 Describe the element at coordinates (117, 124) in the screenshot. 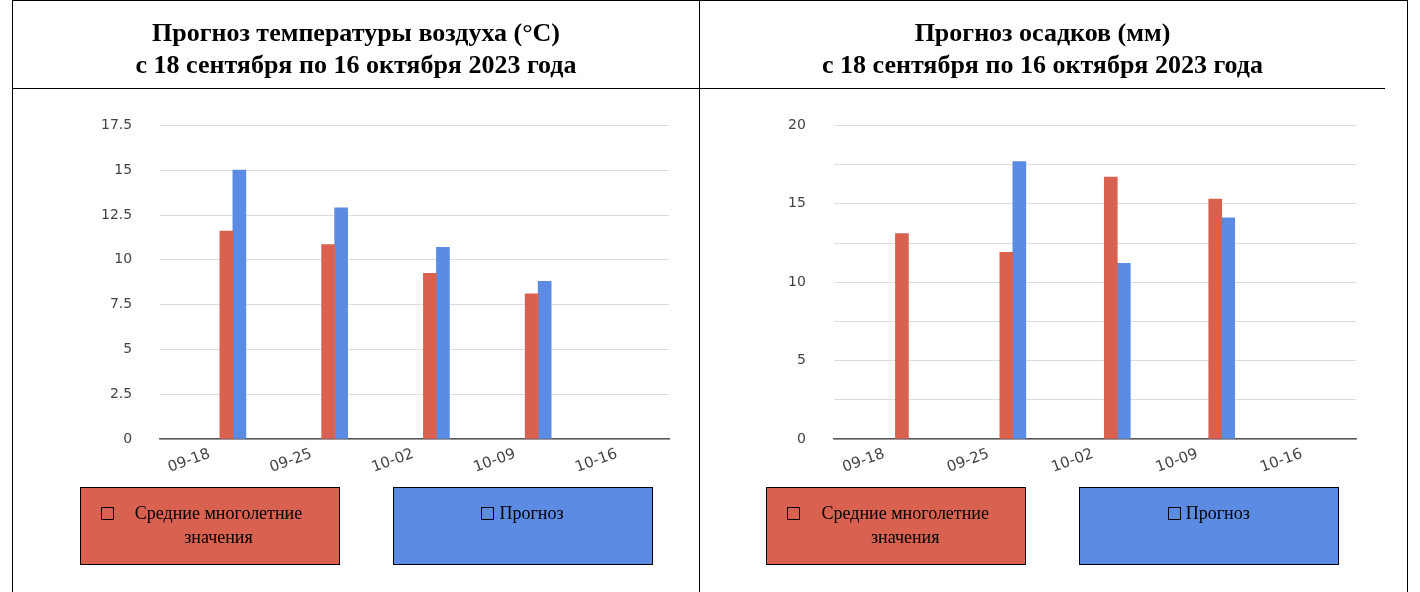

I see `y-tick-label: 17.5` at that location.